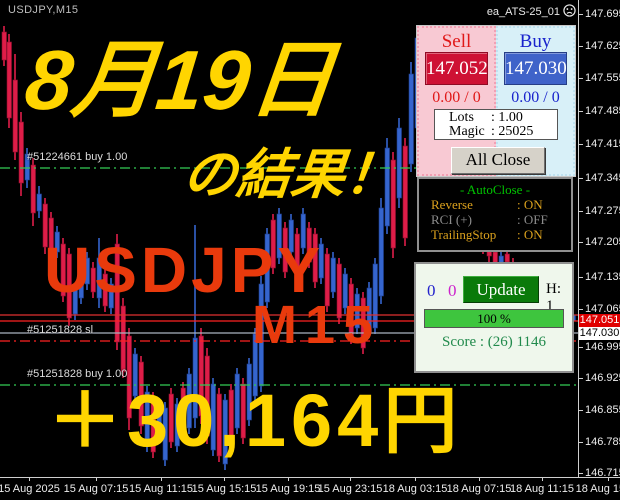 The height and width of the screenshot is (500, 620). What do you see at coordinates (291, 175) in the screenshot?
I see `overlay-result-text: の結果！` at bounding box center [291, 175].